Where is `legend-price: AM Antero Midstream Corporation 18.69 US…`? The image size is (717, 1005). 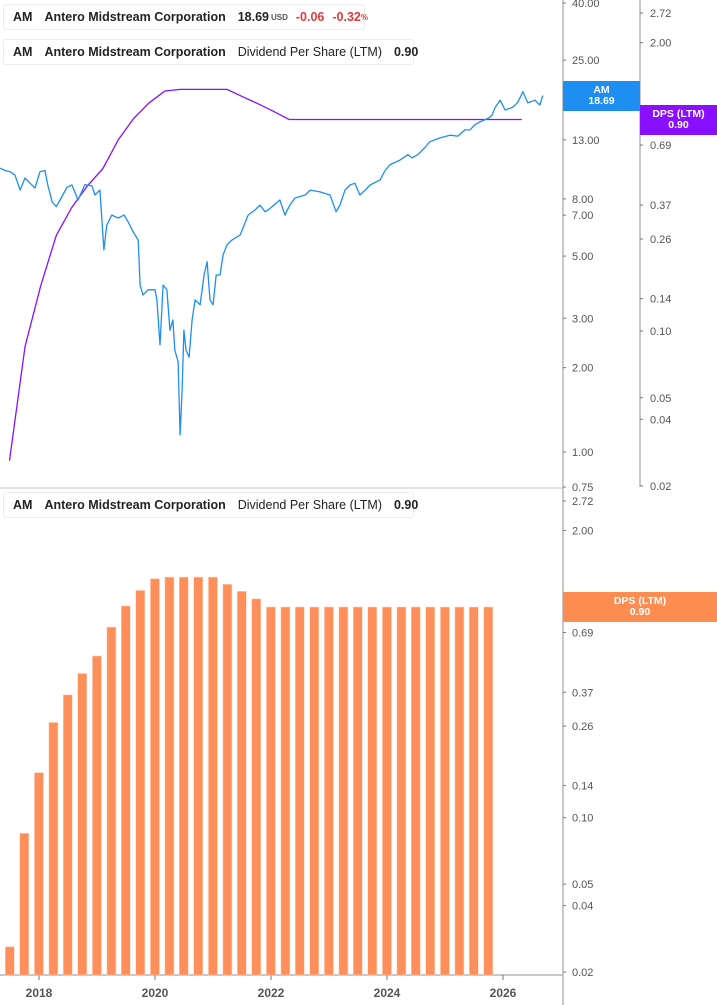 legend-price: AM Antero Midstream Corporation 18.69 US… is located at coordinates (186, 17).